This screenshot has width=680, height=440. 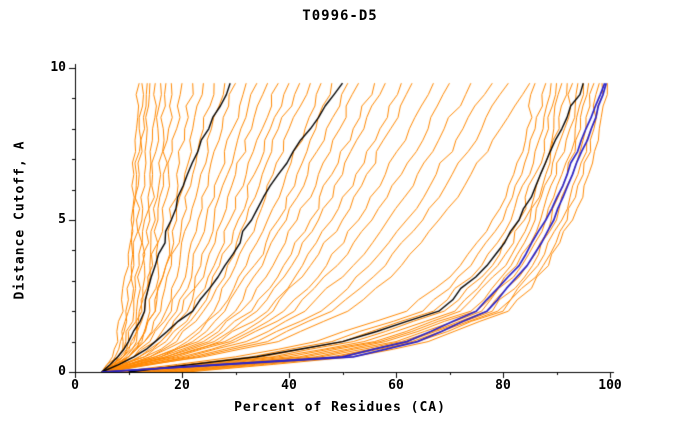 I want to click on x-tick-label: 100, so click(x=610, y=385).